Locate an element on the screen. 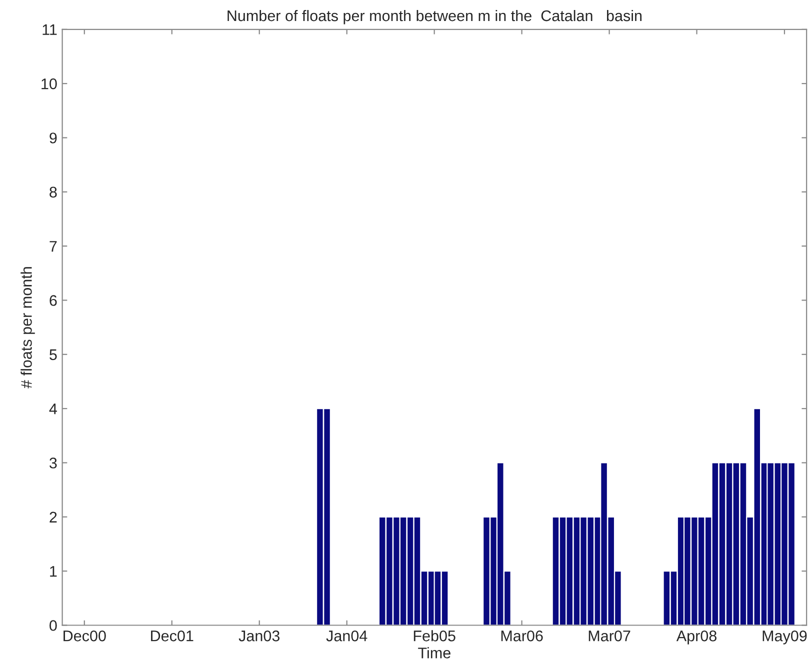 The height and width of the screenshot is (668, 809). x-tick-label: Mar06 is located at coordinates (522, 636).